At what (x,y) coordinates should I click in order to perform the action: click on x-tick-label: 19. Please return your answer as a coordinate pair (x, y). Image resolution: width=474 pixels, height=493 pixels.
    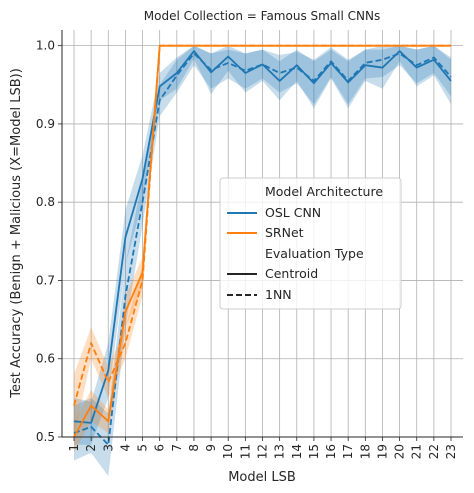
    Looking at the image, I should click on (382, 451).